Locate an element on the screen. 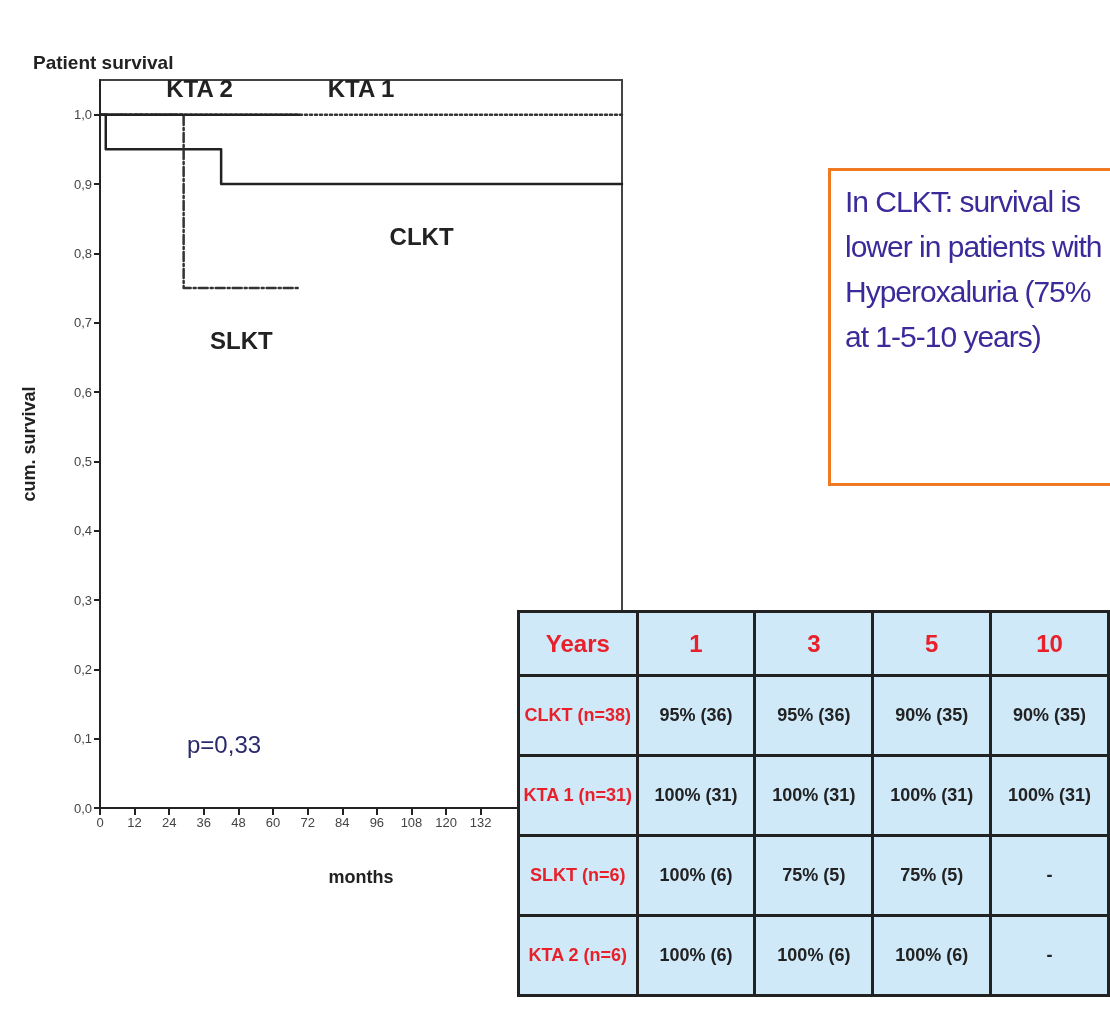 This screenshot has width=1110, height=1011. y-tick-label: 0,7 is located at coordinates (82, 323).